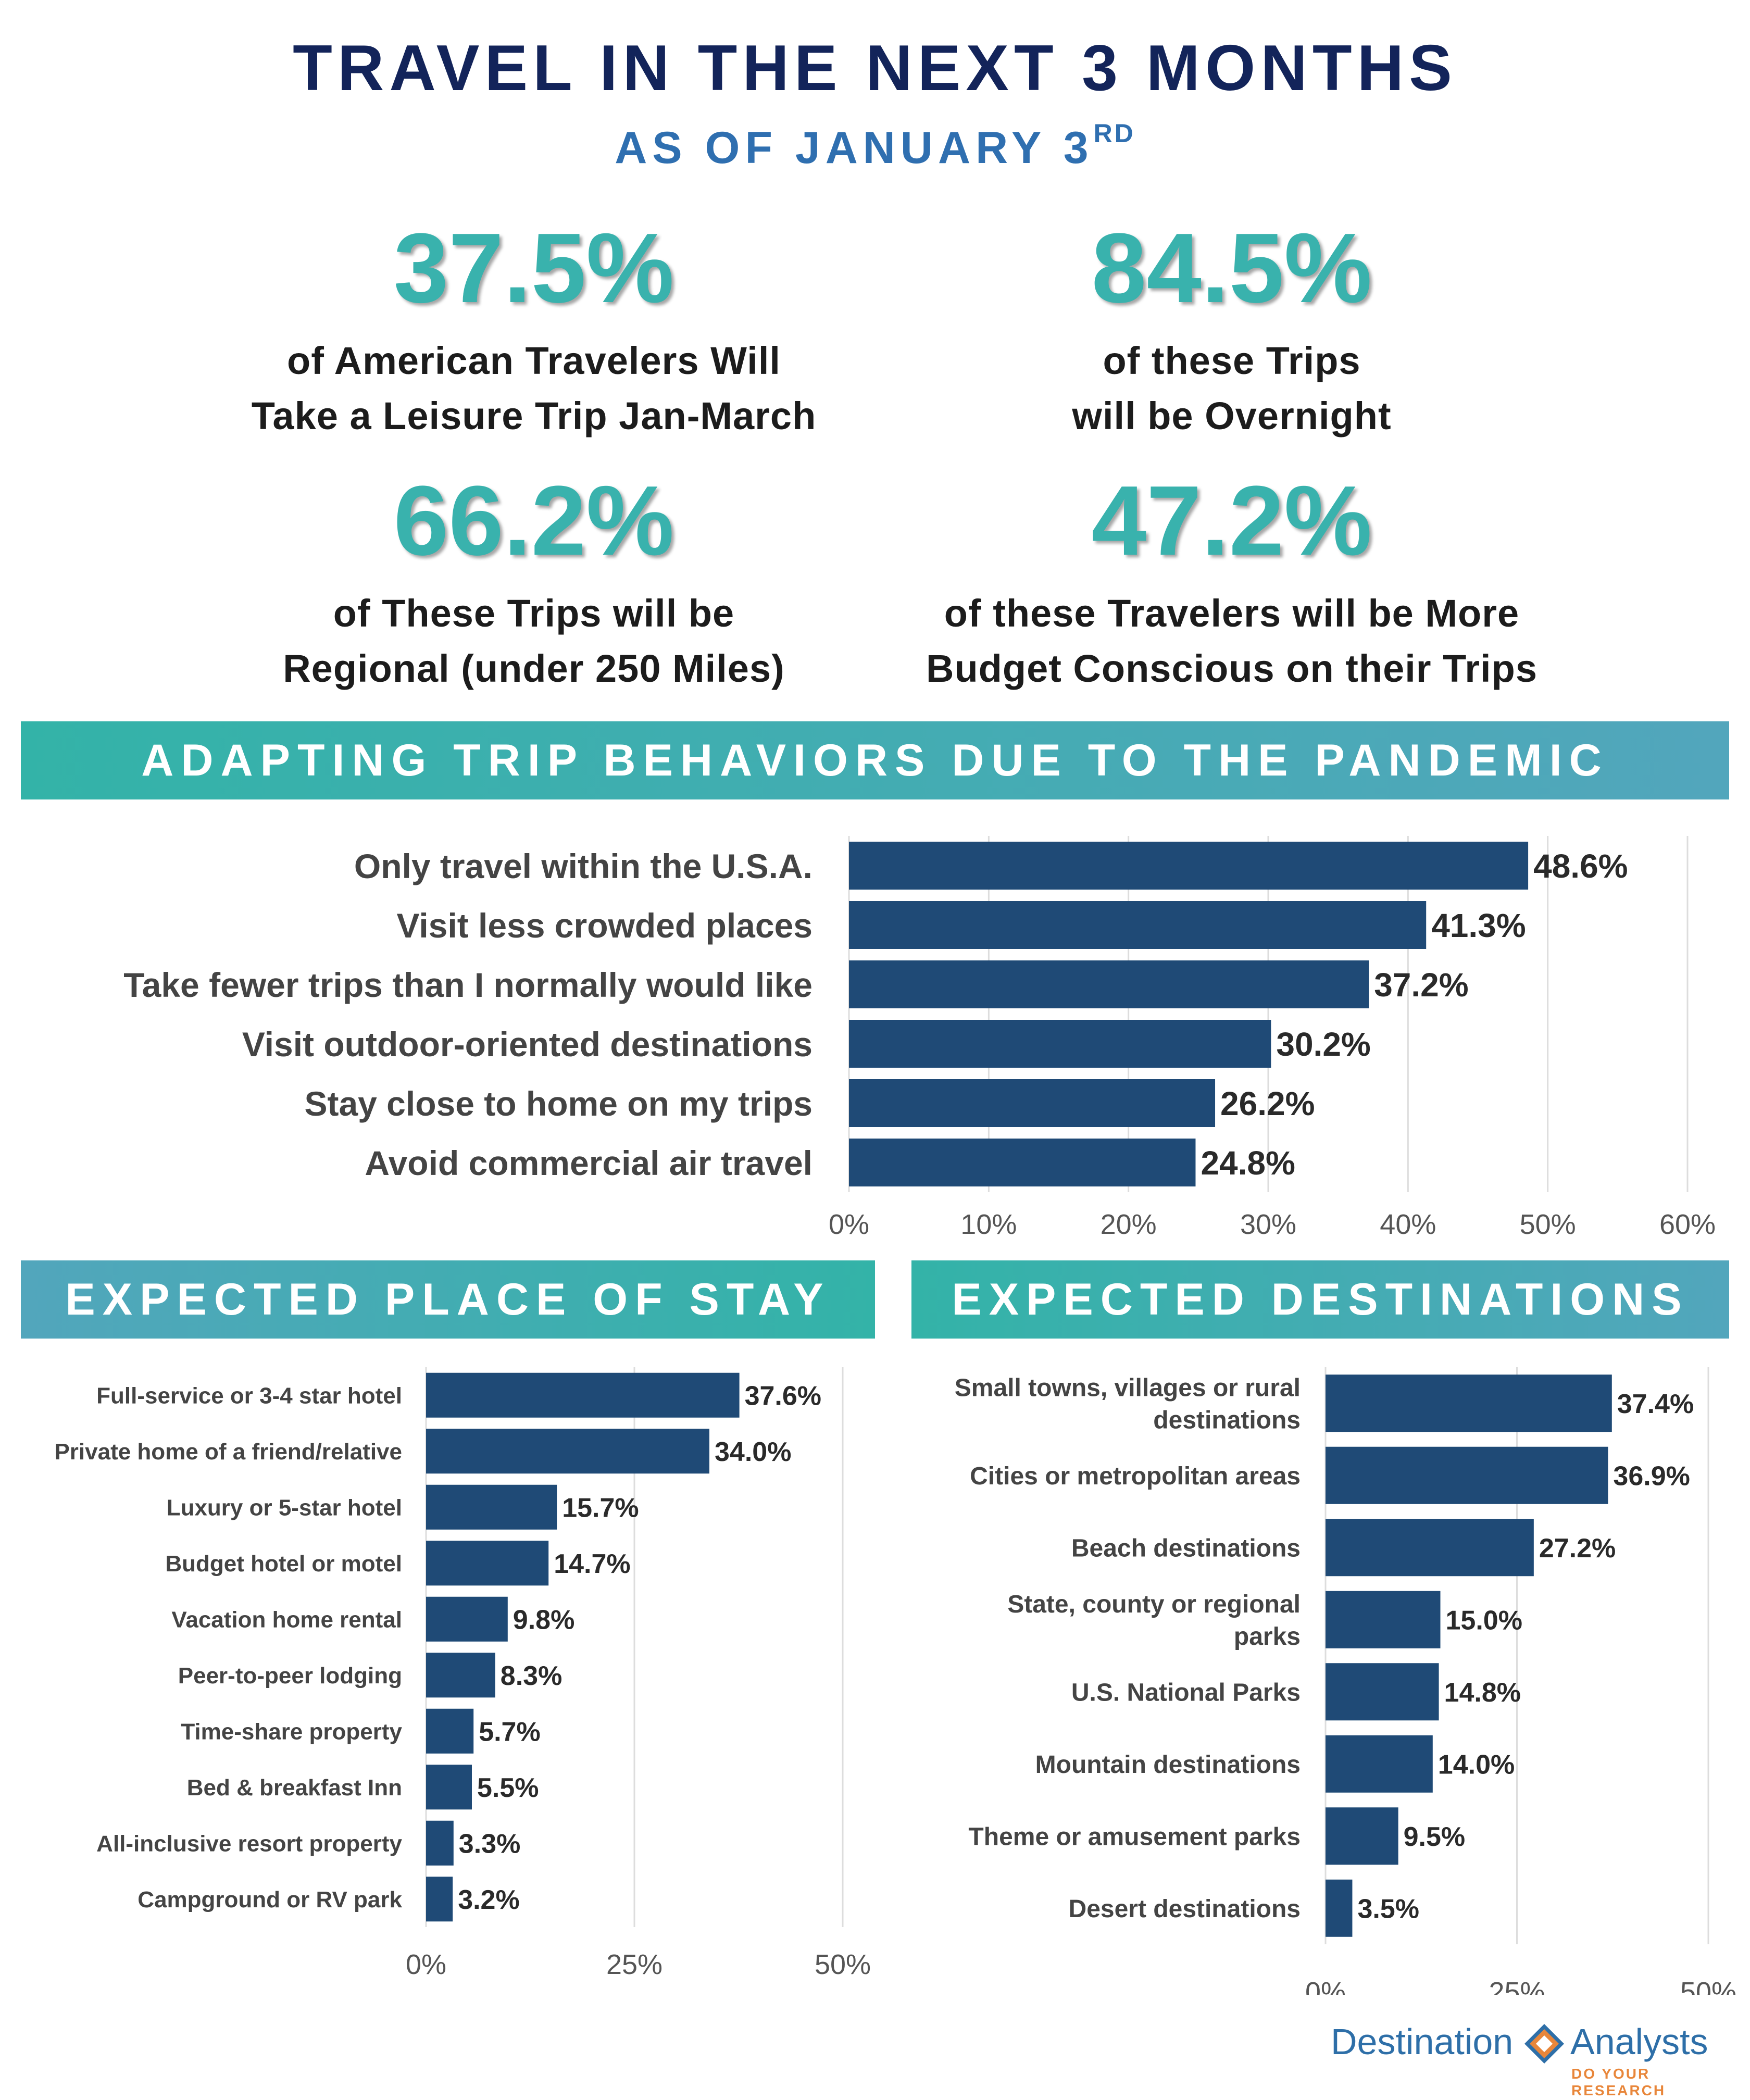  I want to click on section-banner-destinations: EXPECTED DESTINATIONS, so click(1320, 1299).